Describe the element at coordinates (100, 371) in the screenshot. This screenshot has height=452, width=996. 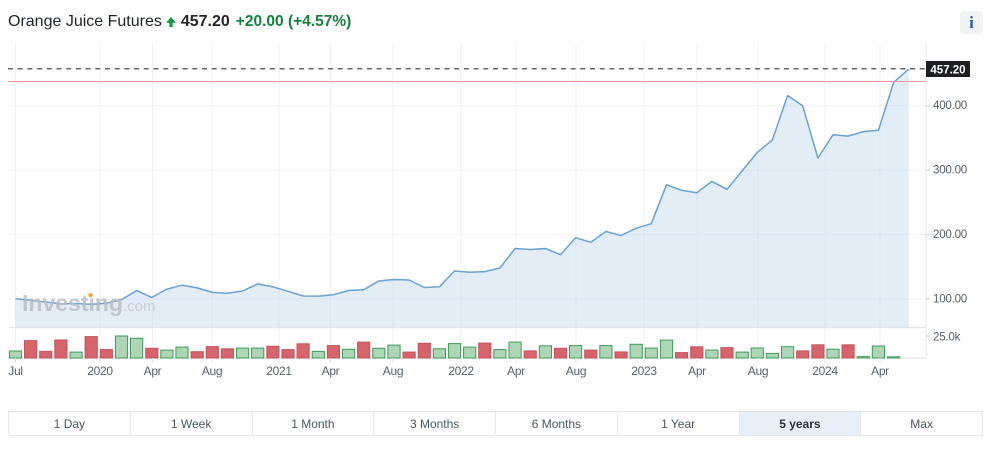
I see `svg-text: 2020` at that location.